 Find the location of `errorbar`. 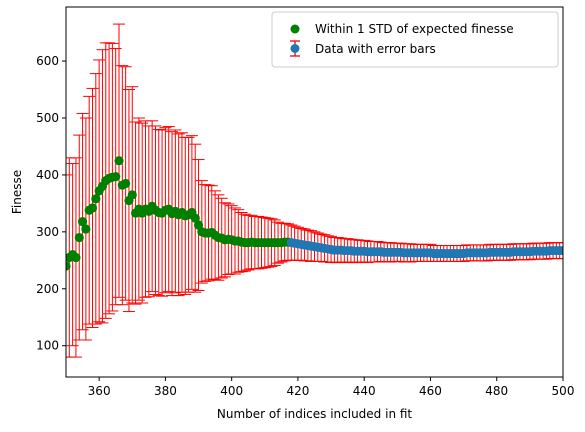

errorbar is located at coordinates (560, 251).